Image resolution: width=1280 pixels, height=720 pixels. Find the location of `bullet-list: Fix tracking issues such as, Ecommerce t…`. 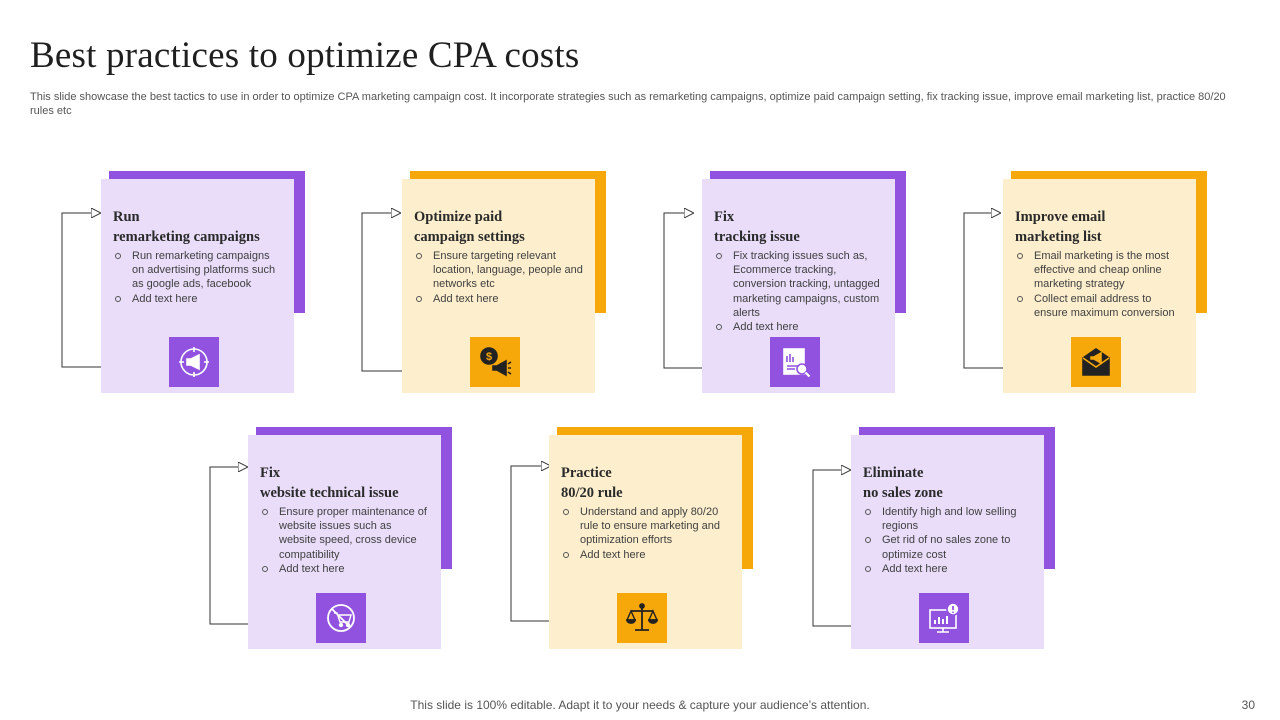

bullet-list: Fix tracking issues such as, Ecommerce t… is located at coordinates (799, 291).